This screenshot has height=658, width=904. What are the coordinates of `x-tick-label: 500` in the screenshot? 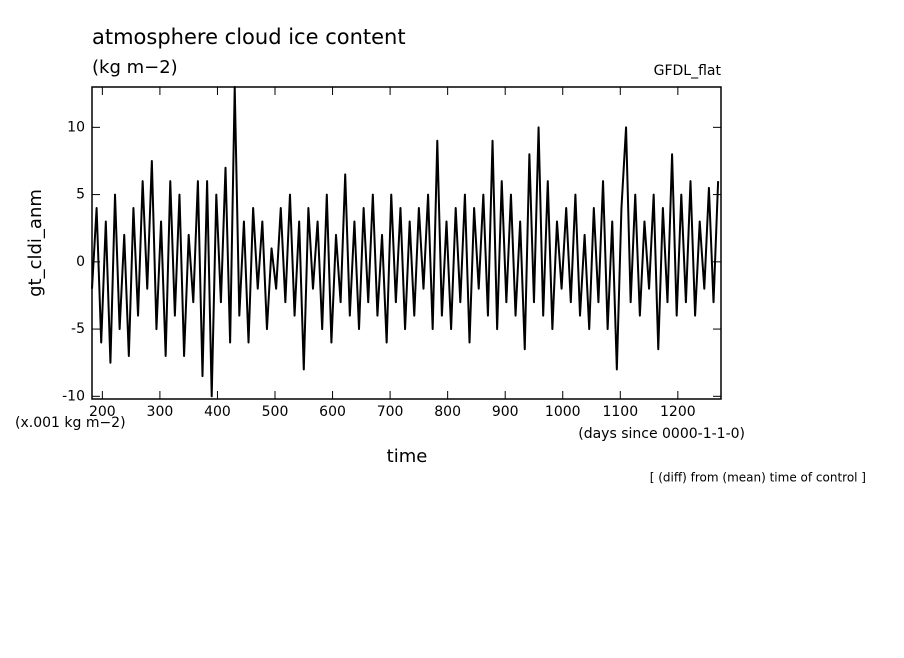 It's located at (275, 412).